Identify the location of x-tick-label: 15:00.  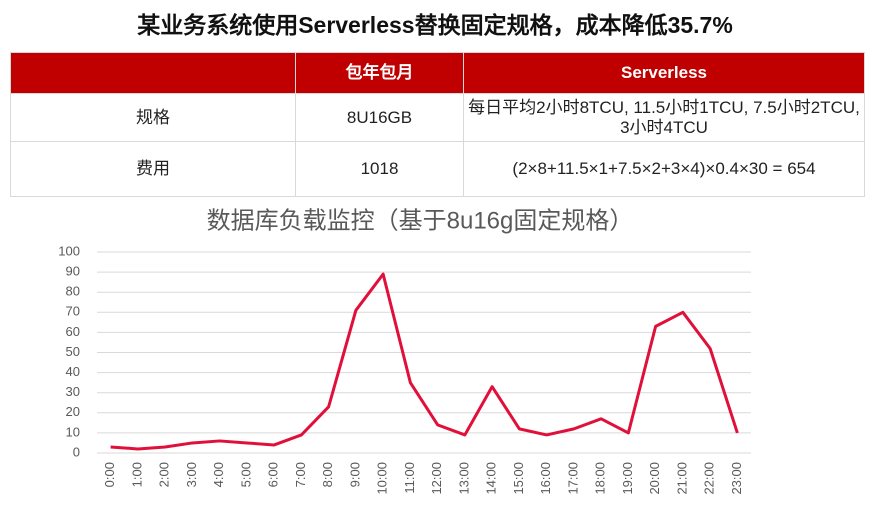
(518, 478).